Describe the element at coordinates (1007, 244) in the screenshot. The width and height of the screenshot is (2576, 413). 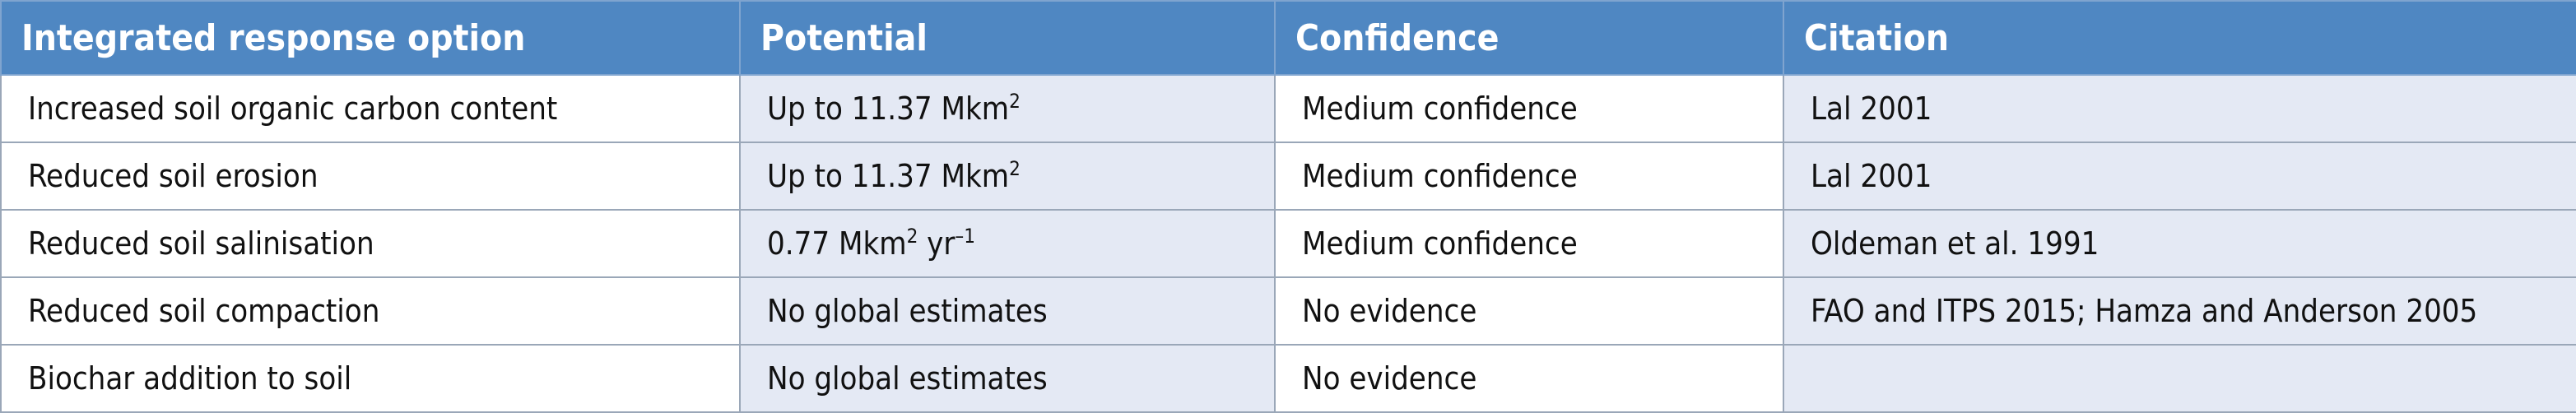
I see `cell-potential: 0.77 Mkm2 yr–1` at that location.